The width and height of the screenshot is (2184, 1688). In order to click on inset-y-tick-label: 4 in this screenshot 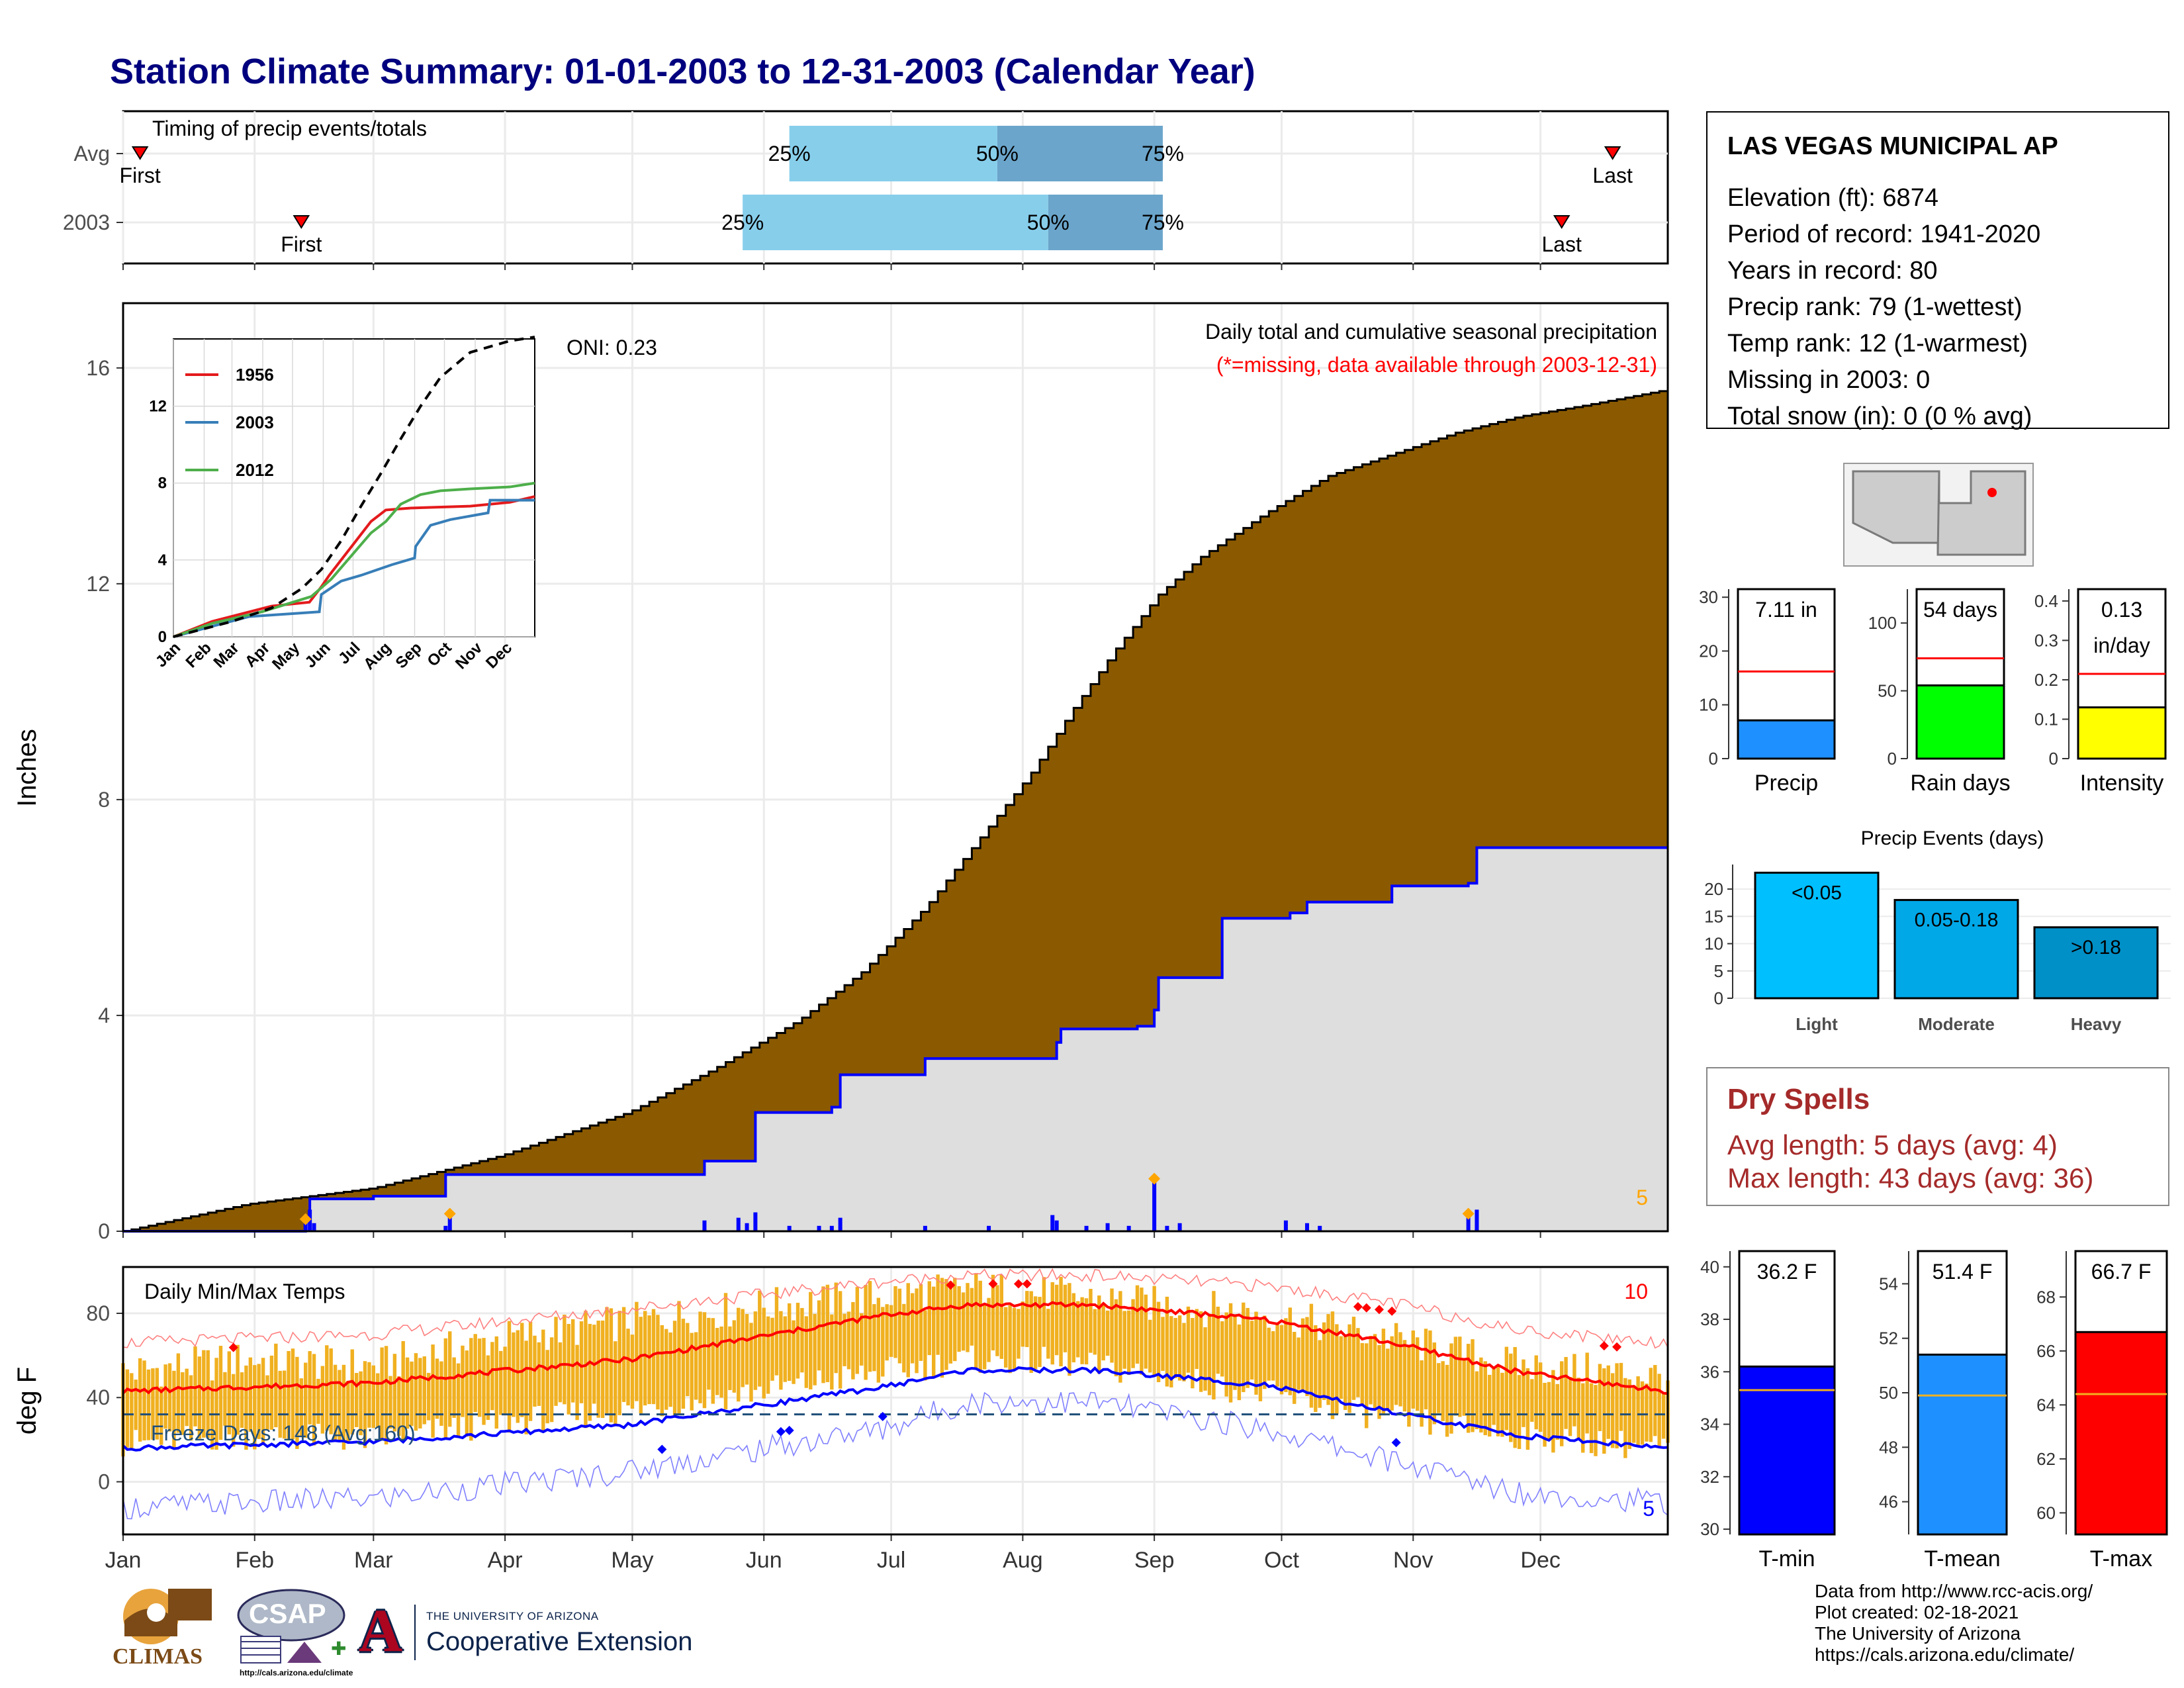, I will do `click(162, 560)`.